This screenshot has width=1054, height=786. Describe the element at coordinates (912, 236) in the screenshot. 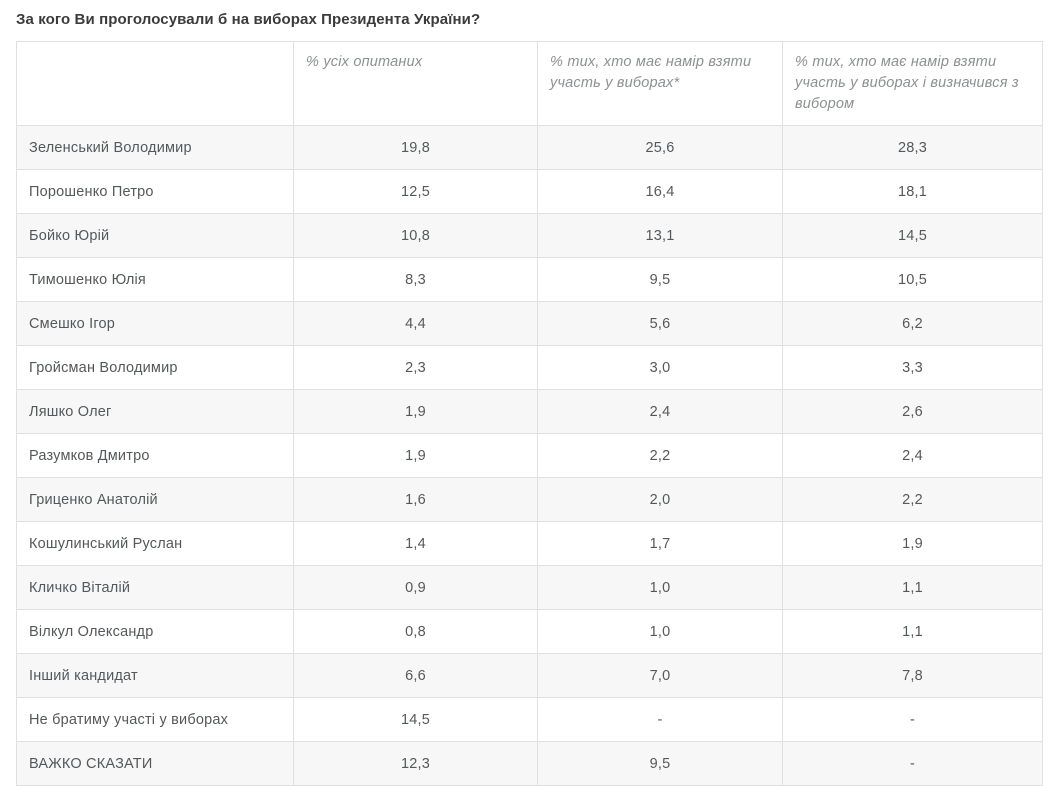

I see `pct-decided-cell: 14,5` at that location.